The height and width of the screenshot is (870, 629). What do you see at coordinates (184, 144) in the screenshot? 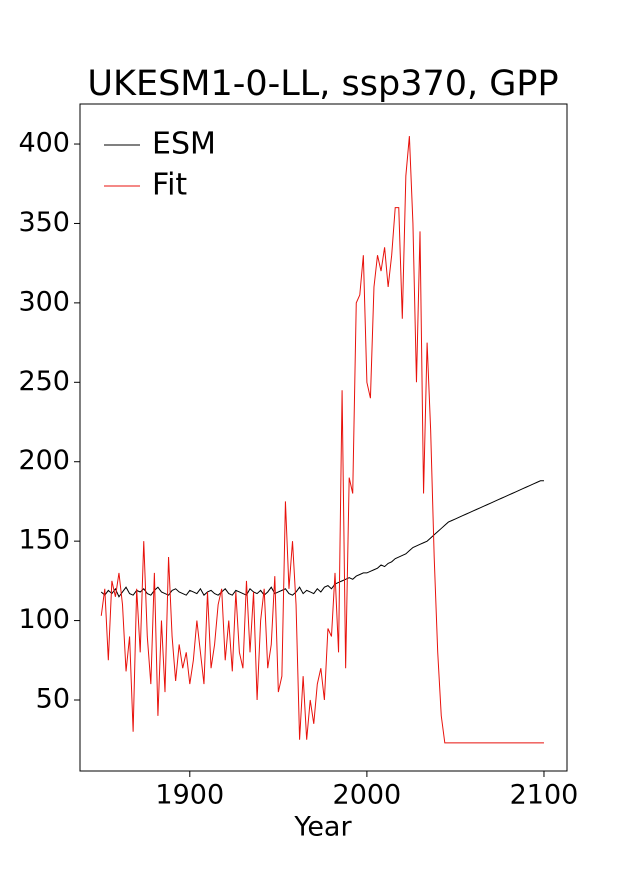
I see `legend-label: ESM` at bounding box center [184, 144].